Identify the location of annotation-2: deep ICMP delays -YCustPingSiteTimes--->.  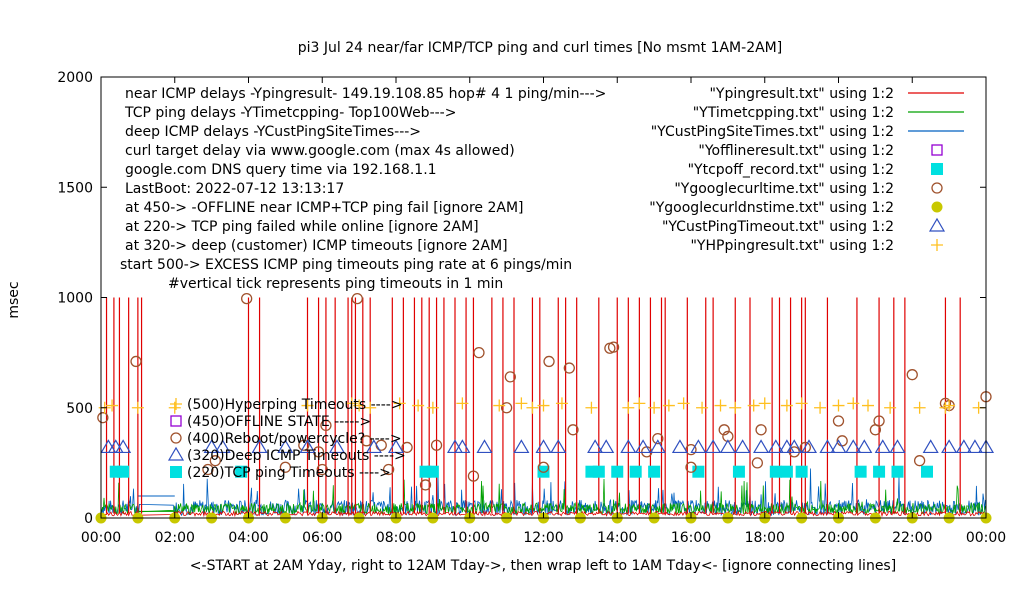
(273, 132).